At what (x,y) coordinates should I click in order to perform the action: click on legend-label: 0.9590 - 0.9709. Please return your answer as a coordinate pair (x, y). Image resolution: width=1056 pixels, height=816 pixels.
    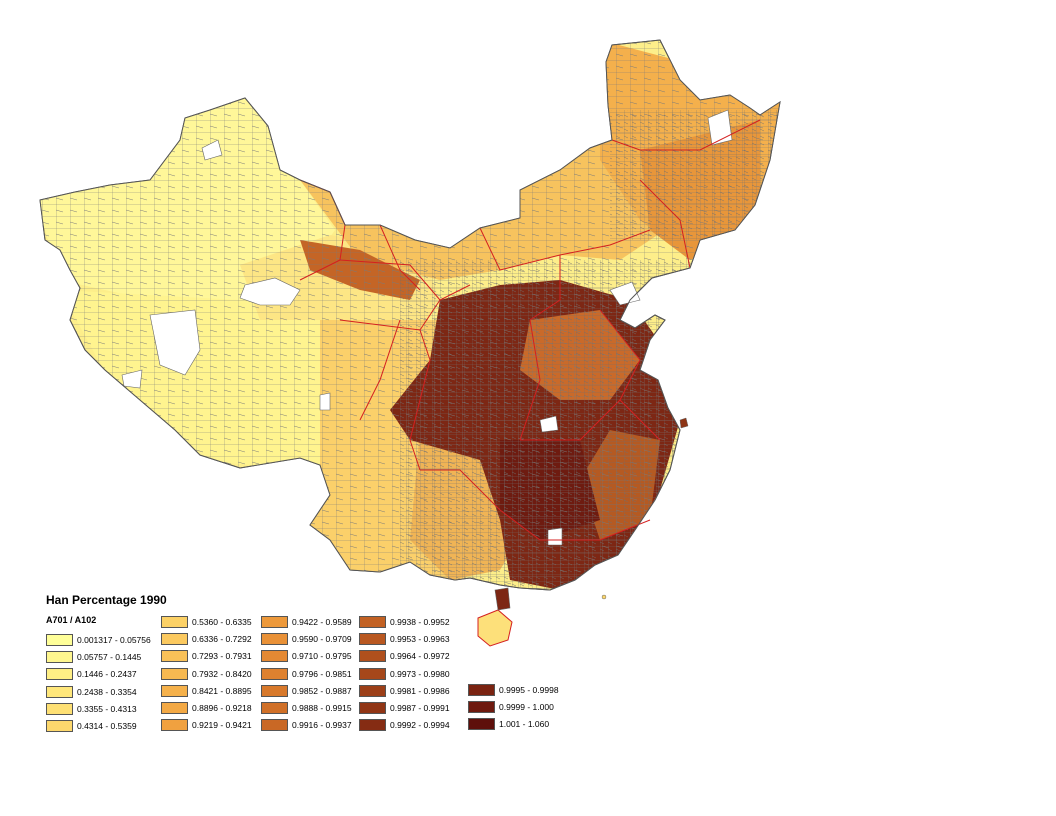
    Looking at the image, I should click on (322, 638).